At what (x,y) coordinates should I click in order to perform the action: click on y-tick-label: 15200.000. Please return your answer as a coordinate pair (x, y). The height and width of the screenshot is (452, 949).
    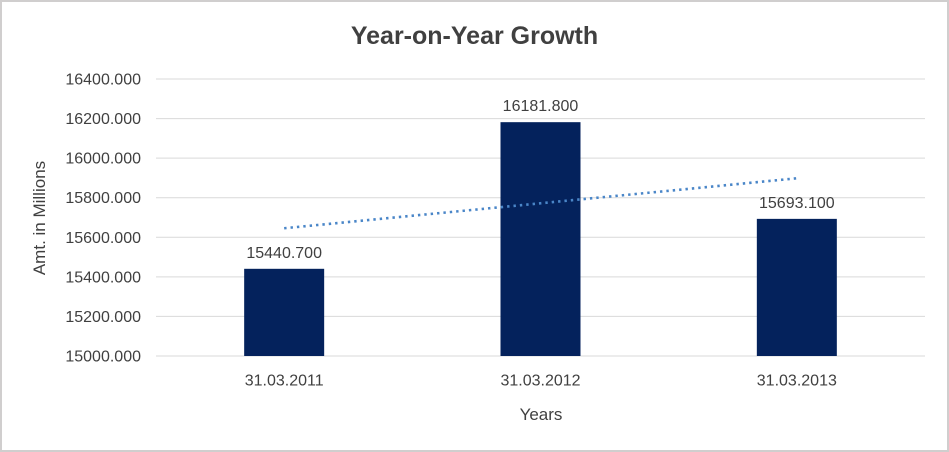
    Looking at the image, I should click on (103, 317).